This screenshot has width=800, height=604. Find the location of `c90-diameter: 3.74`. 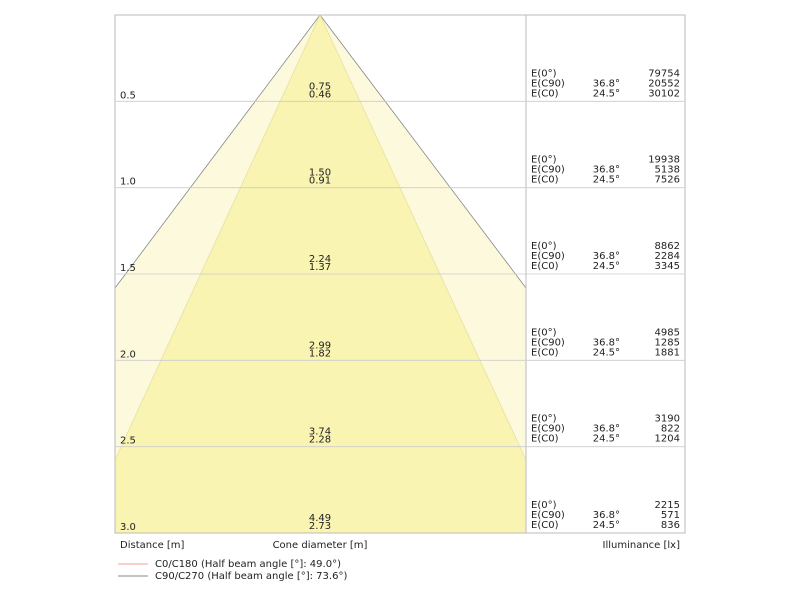

c90-diameter: 3.74 is located at coordinates (320, 432).